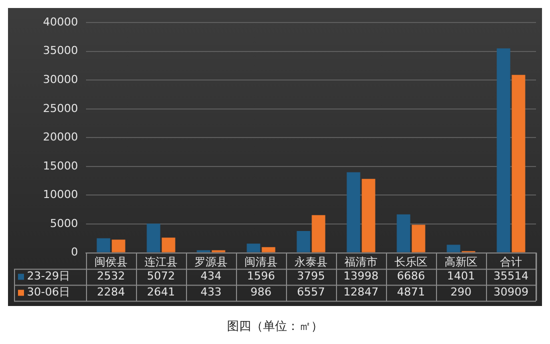 This screenshot has height=344, width=550. What do you see at coordinates (511, 261) in the screenshot?
I see `x-tick-label: 合计` at bounding box center [511, 261].